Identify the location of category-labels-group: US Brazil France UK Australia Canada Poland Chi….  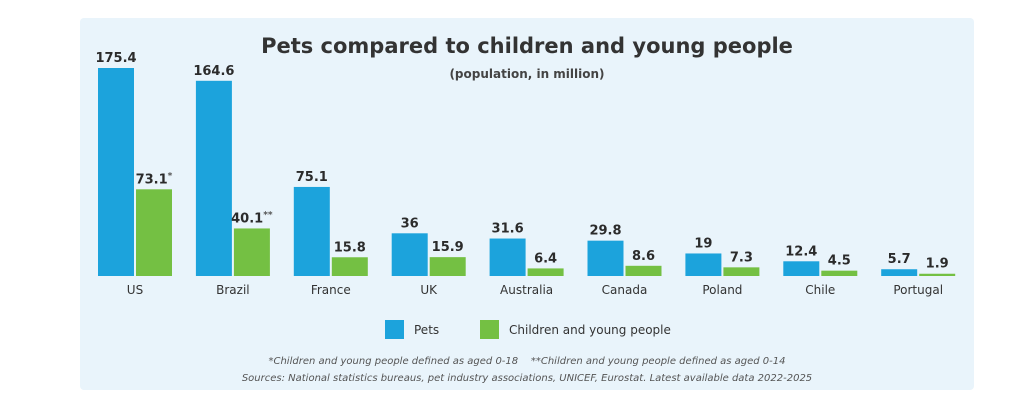
(535, 290).